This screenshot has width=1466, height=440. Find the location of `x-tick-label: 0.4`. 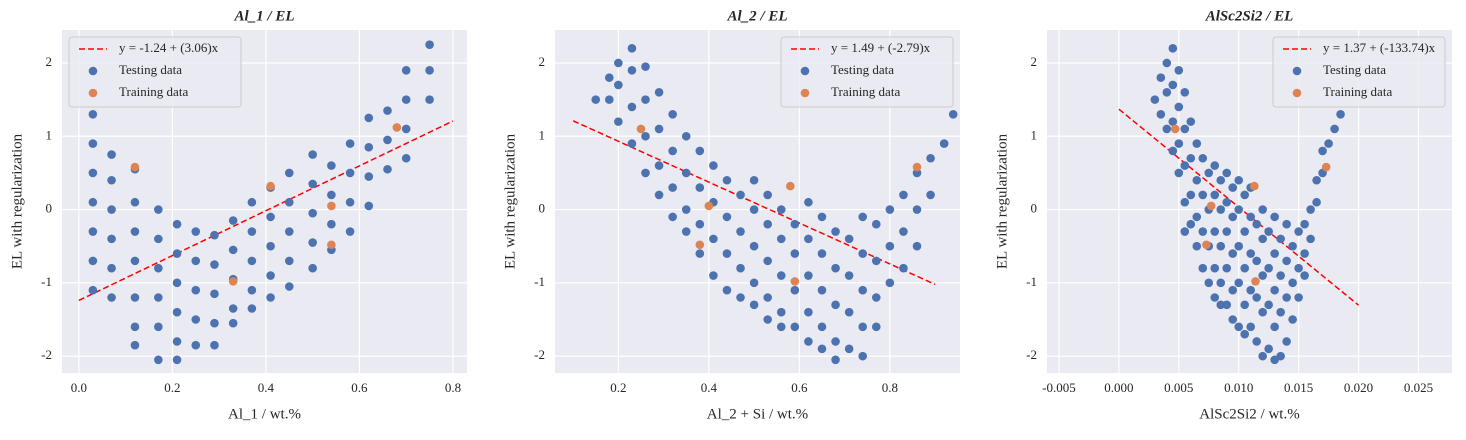

x-tick-label: 0.4 is located at coordinates (266, 387).